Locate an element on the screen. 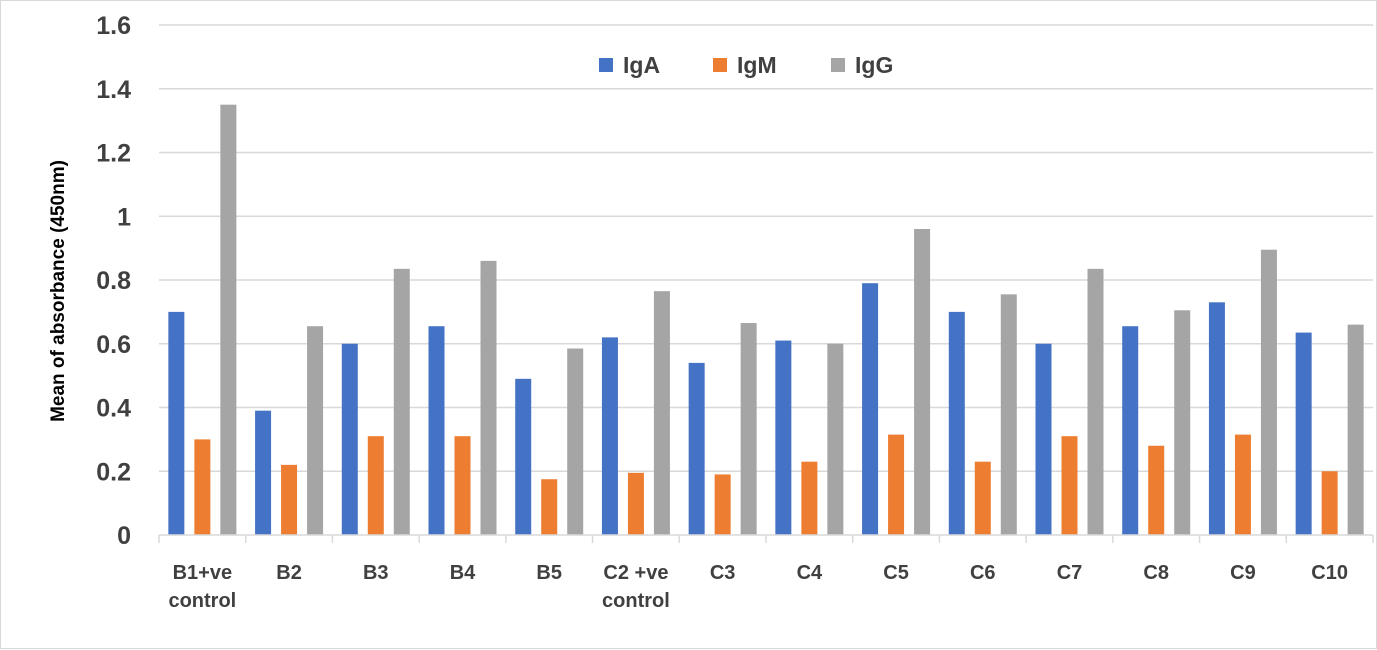 Image resolution: width=1377 pixels, height=650 pixels. legend-label-iga: IgA is located at coordinates (641, 65).